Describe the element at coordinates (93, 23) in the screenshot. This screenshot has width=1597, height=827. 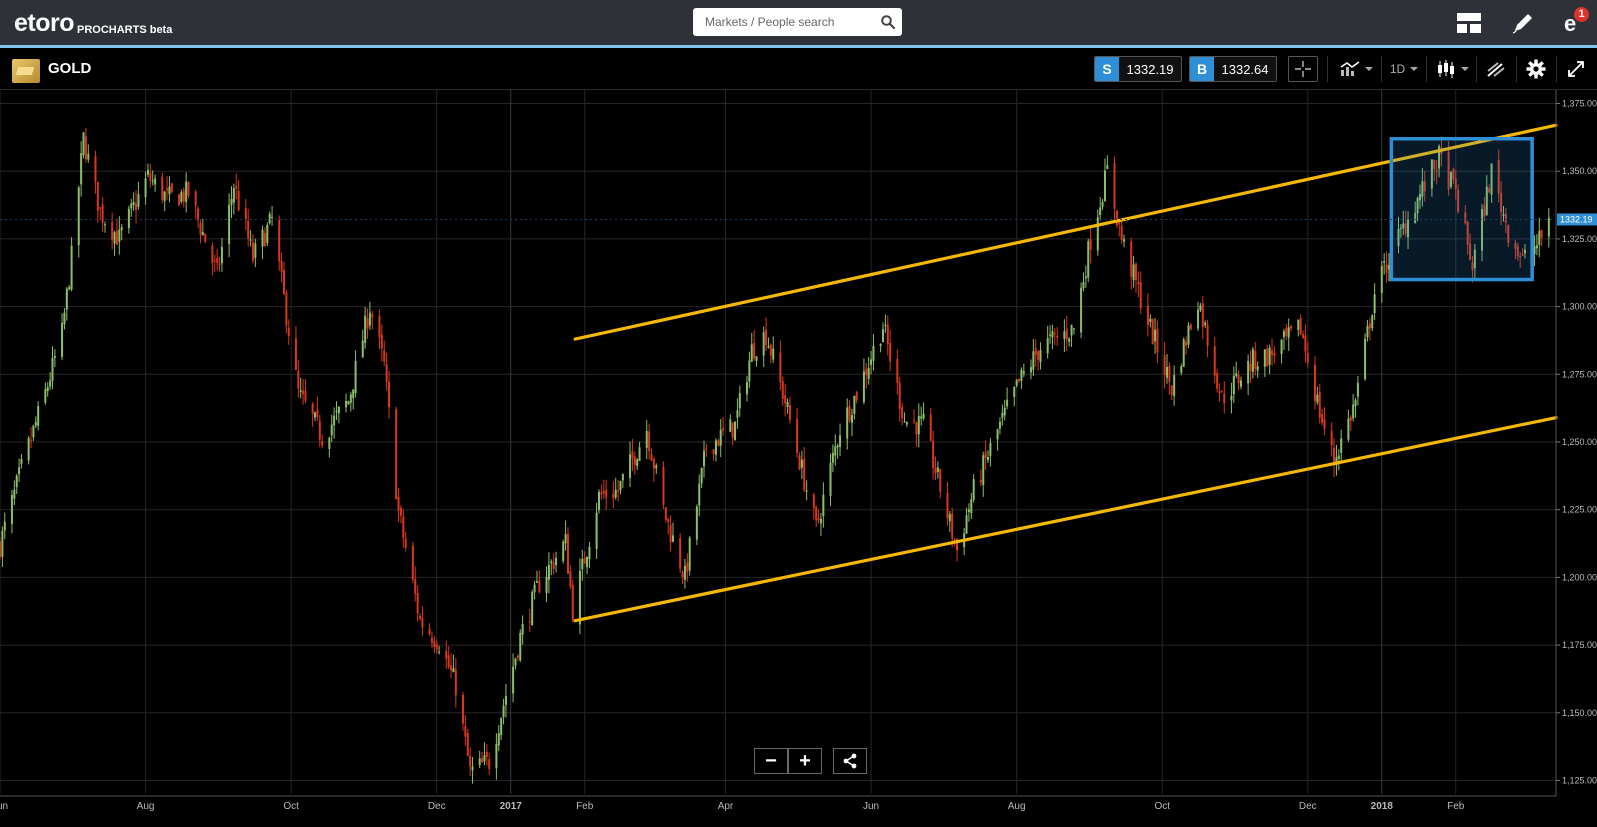
I see `etoro-logo: etoro PROCHARTS beta` at that location.